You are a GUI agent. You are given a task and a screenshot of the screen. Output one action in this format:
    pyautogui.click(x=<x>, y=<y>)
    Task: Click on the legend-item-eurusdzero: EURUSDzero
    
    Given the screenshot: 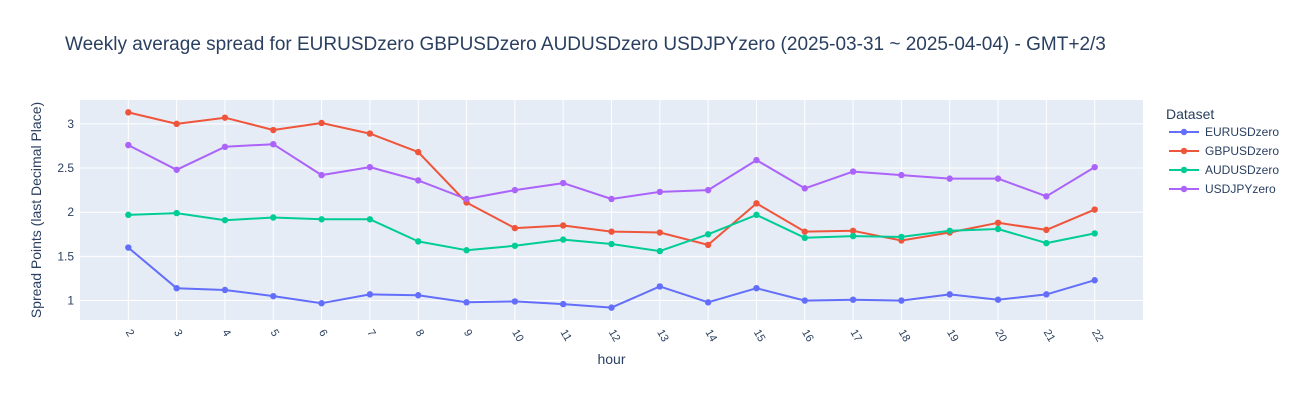 What is the action you would take?
    pyautogui.click(x=1224, y=132)
    